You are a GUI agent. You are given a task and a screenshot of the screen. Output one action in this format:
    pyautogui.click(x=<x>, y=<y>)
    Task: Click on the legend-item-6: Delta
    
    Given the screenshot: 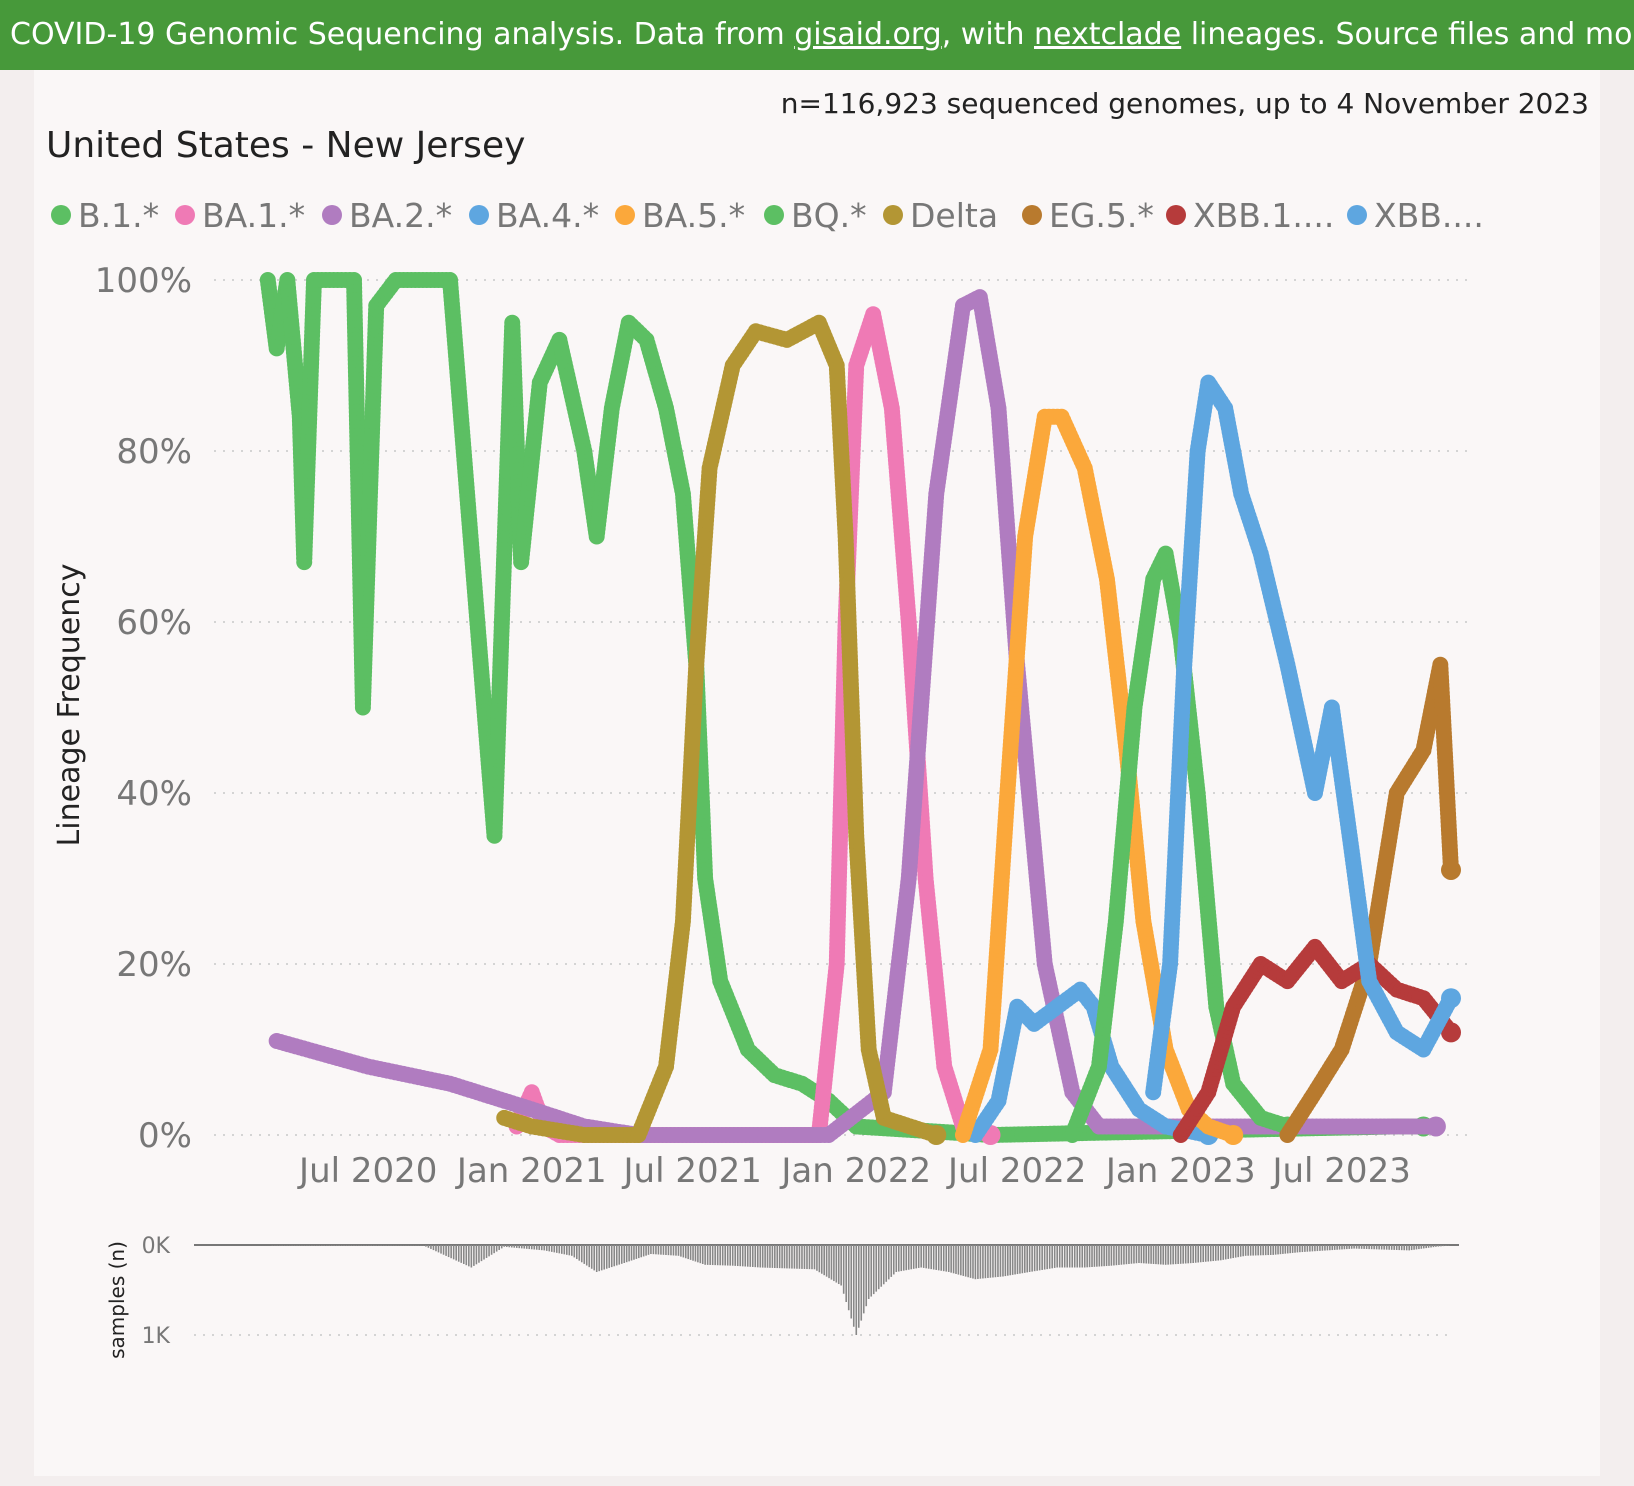 What is the action you would take?
    pyautogui.click(x=940, y=215)
    